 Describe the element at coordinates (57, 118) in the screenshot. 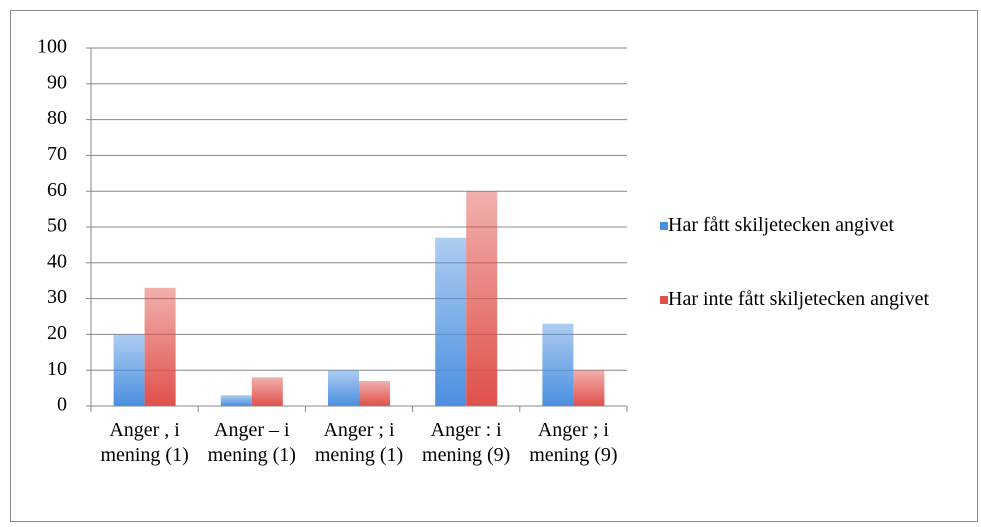

I see `y-tick-label: 80` at that location.